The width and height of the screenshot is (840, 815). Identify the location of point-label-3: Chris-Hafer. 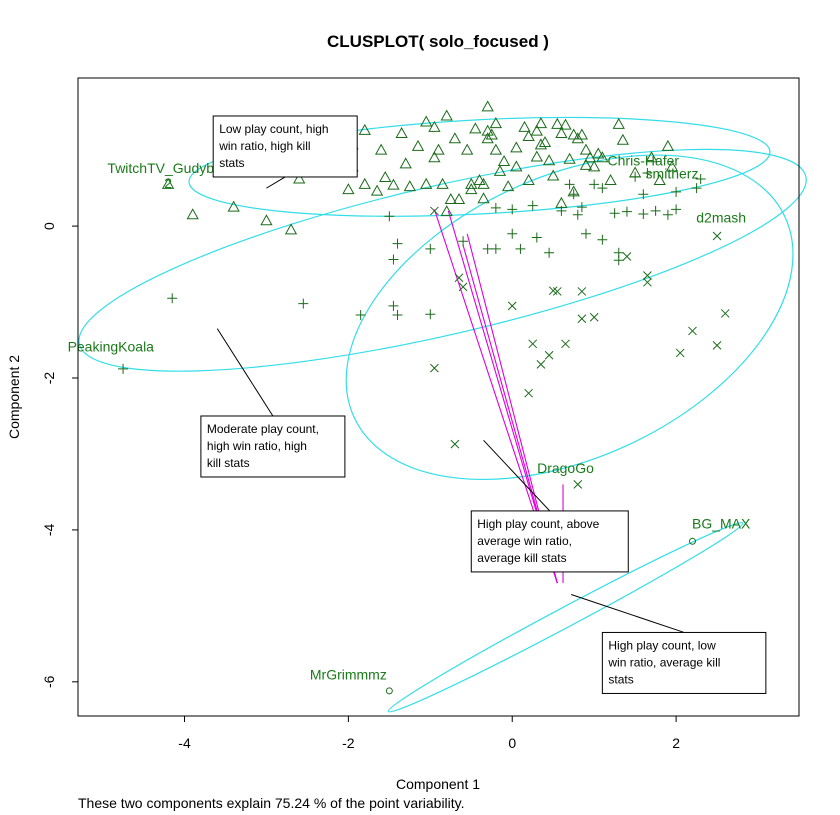
(644, 160).